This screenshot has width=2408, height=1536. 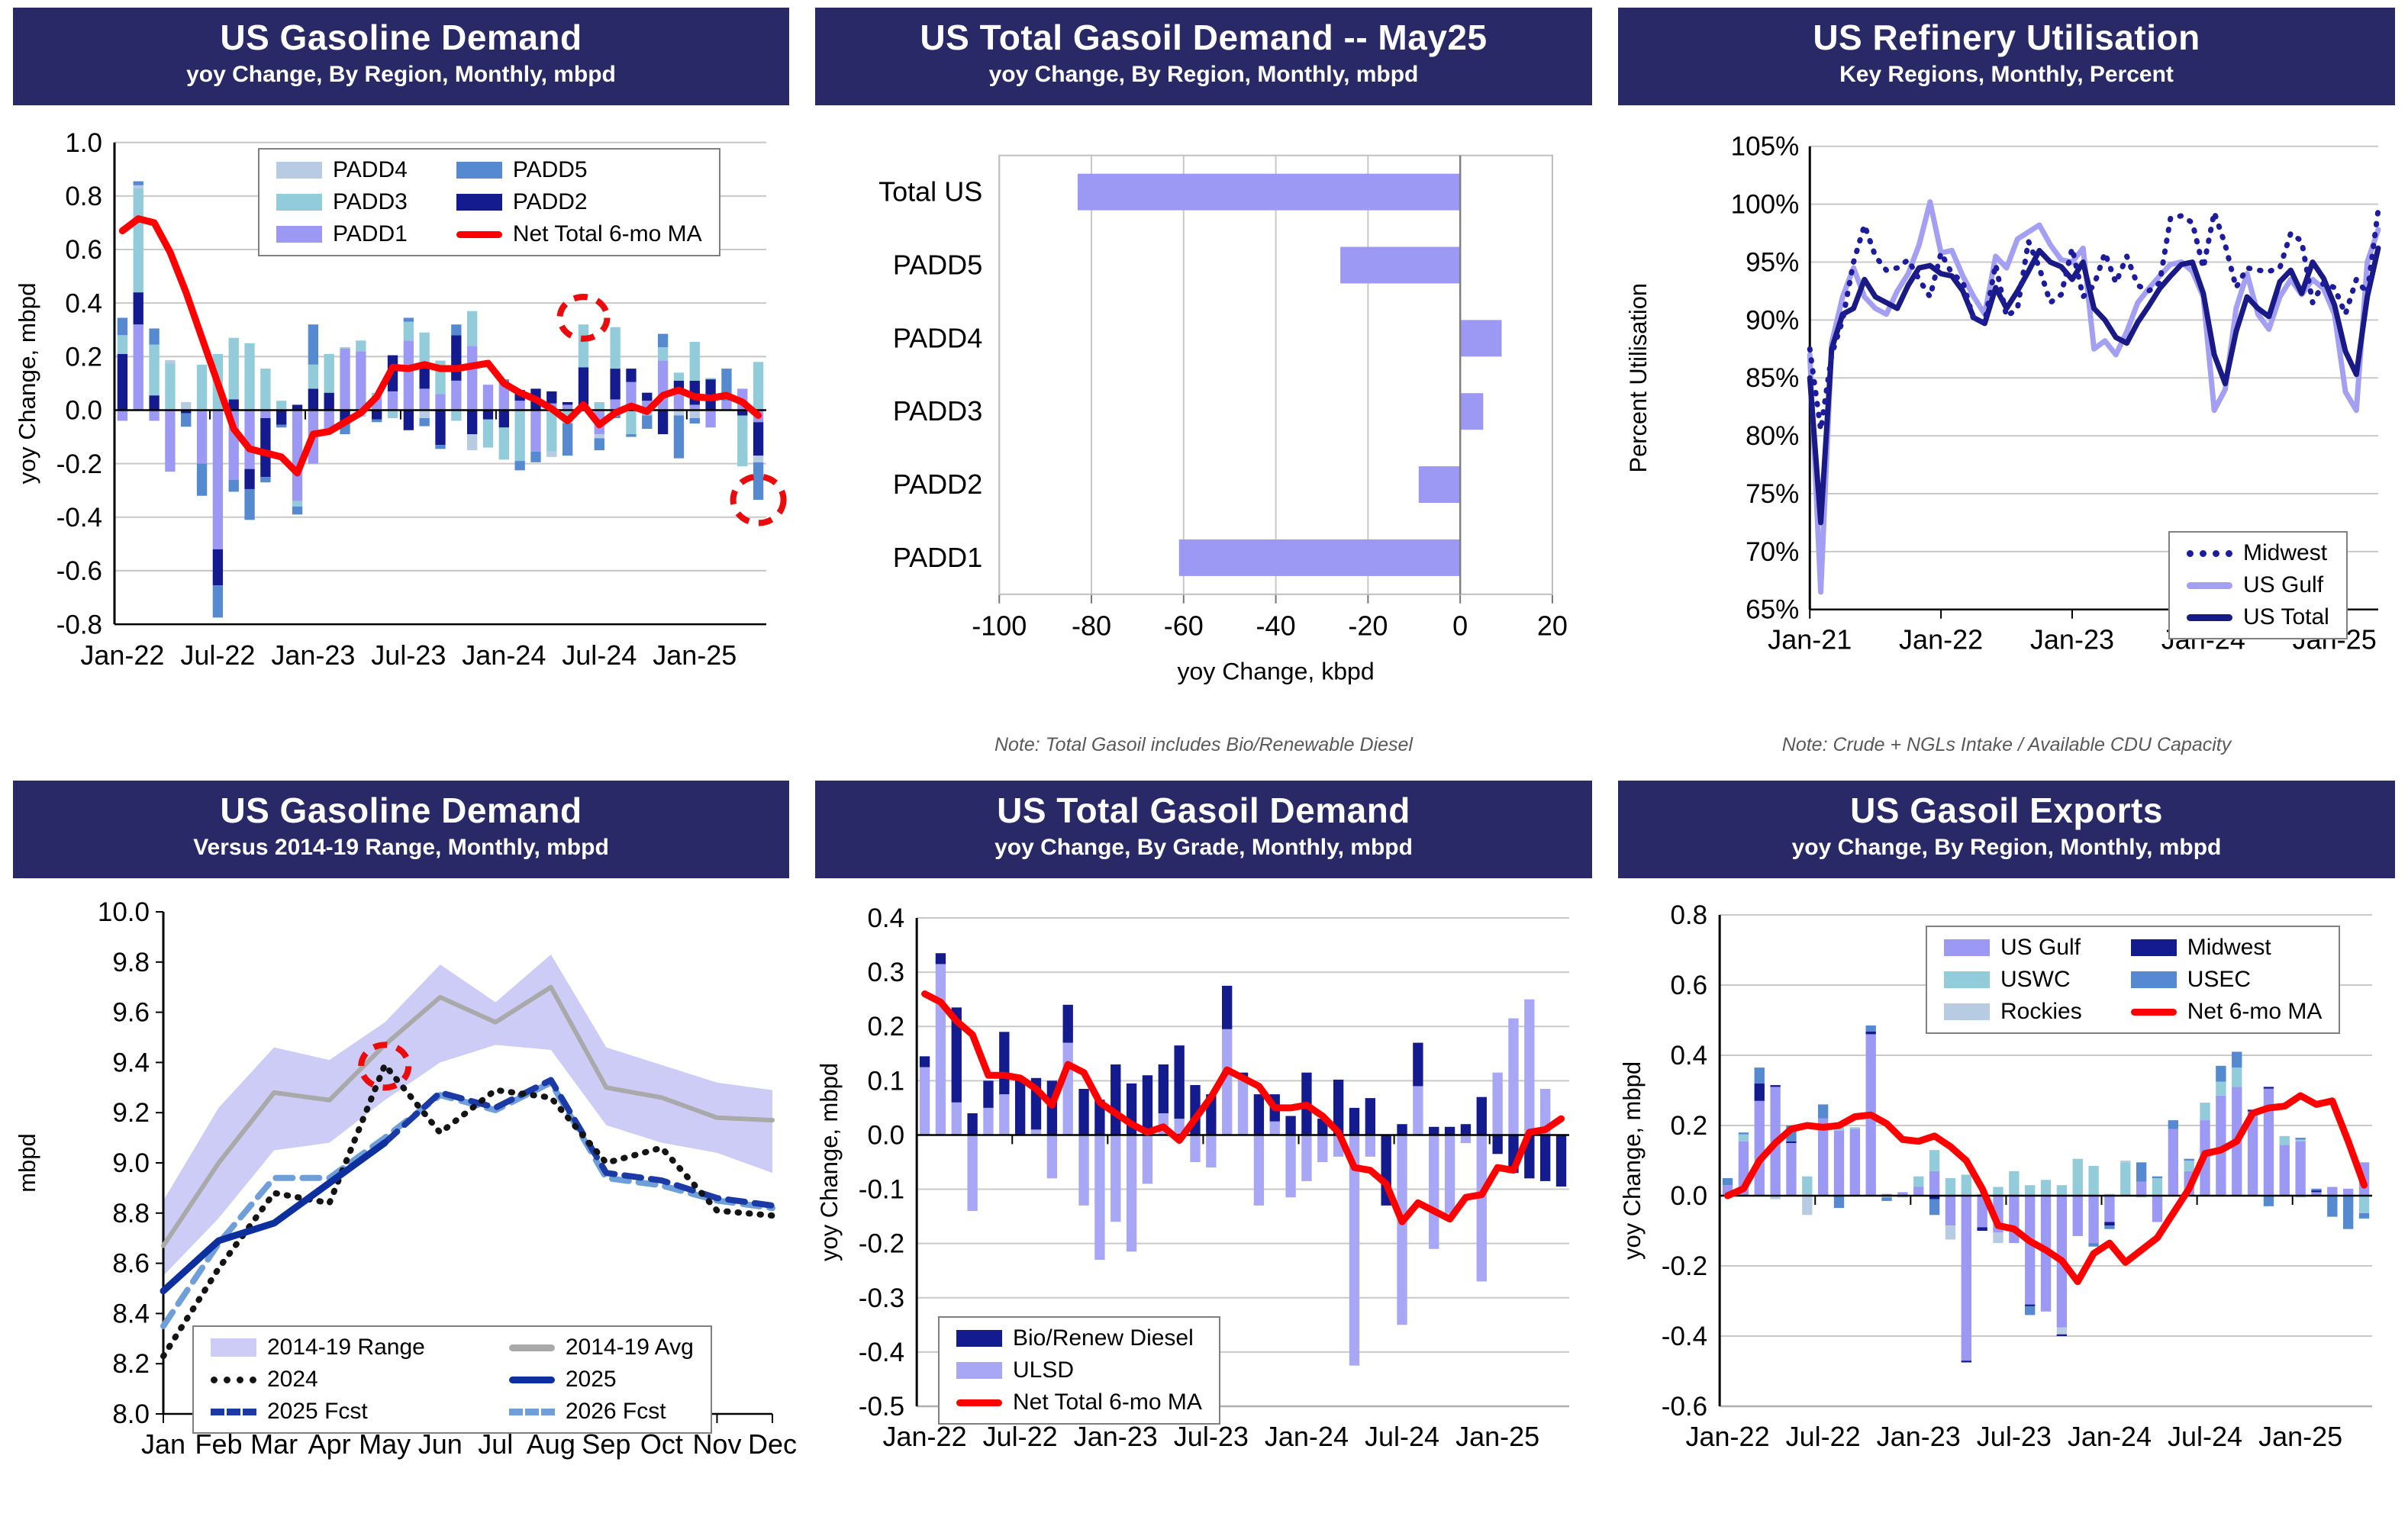 I want to click on legend-label: 2024, so click(x=293, y=1379).